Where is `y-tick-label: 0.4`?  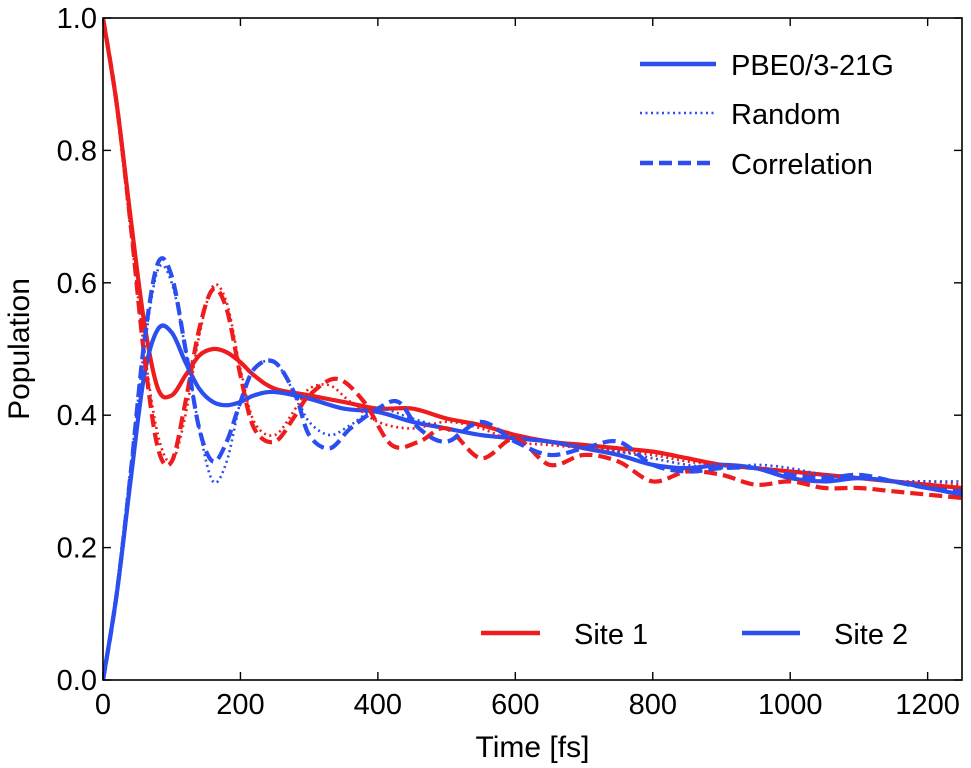
y-tick-label: 0.4 is located at coordinates (77, 416).